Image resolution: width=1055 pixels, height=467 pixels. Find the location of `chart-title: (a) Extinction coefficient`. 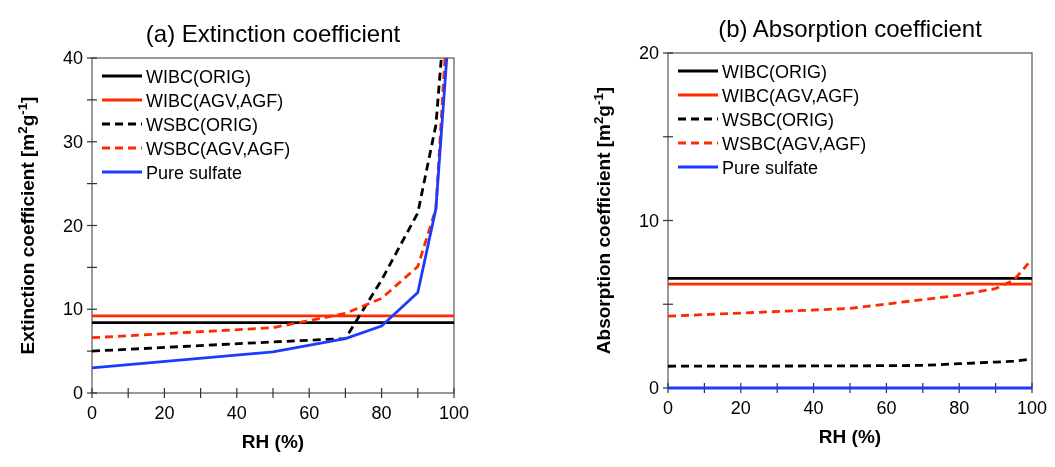

chart-title: (a) Extinction coefficient is located at coordinates (273, 33).